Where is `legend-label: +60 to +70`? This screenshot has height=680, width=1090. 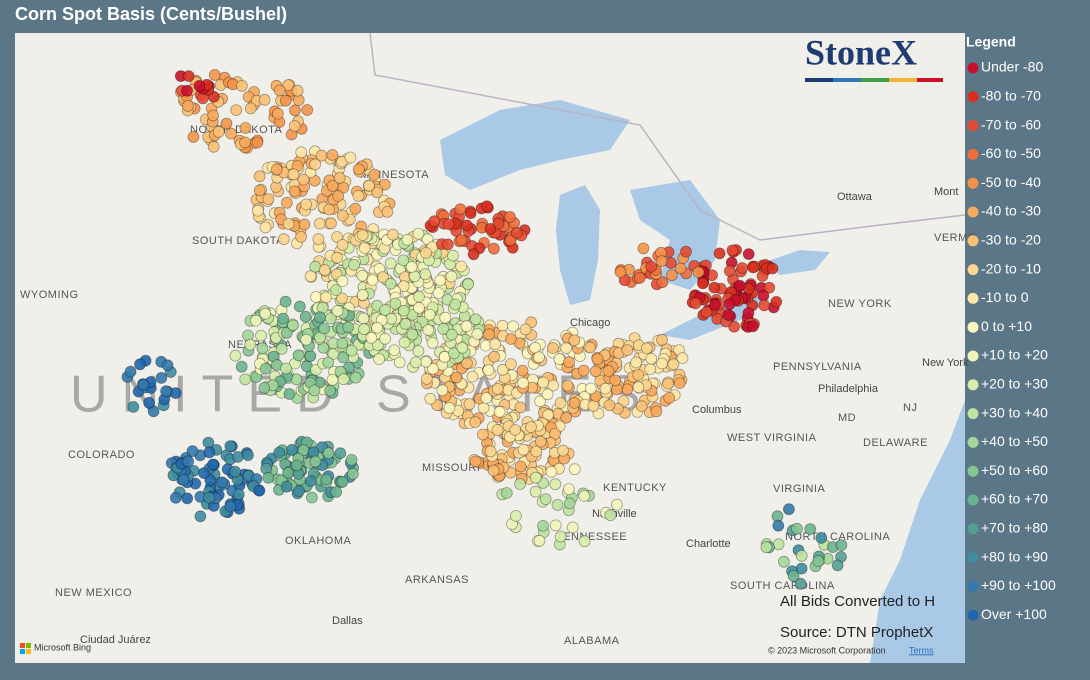
legend-label: +60 to +70 is located at coordinates (1014, 499).